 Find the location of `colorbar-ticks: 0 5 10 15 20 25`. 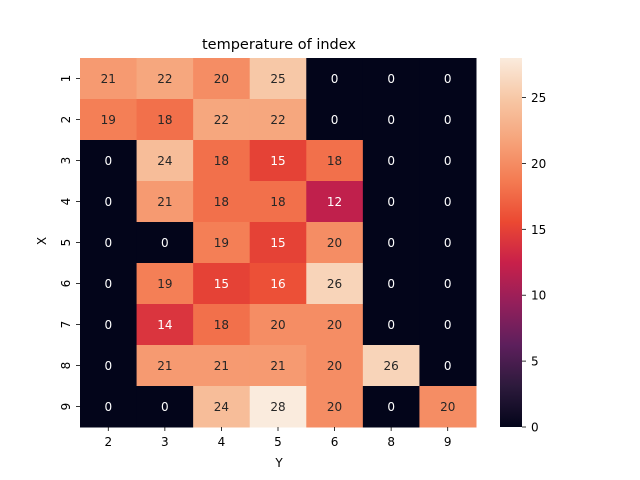

colorbar-ticks: 0 5 10 15 20 25 is located at coordinates (534, 263).